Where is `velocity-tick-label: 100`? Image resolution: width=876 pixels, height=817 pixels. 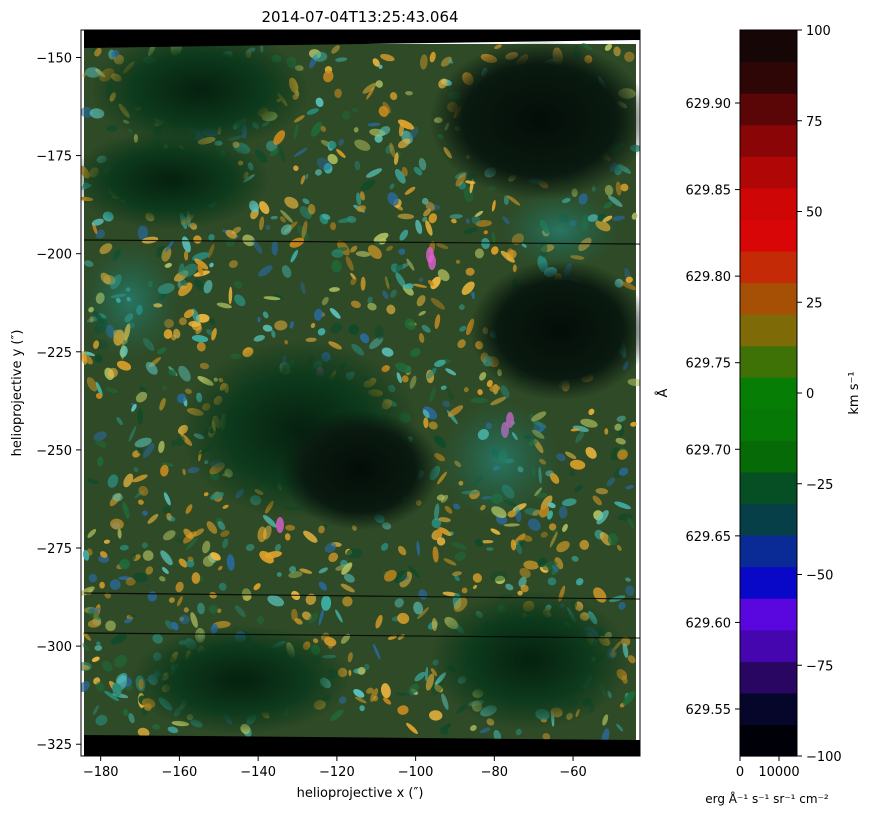 velocity-tick-label: 100 is located at coordinates (818, 31).